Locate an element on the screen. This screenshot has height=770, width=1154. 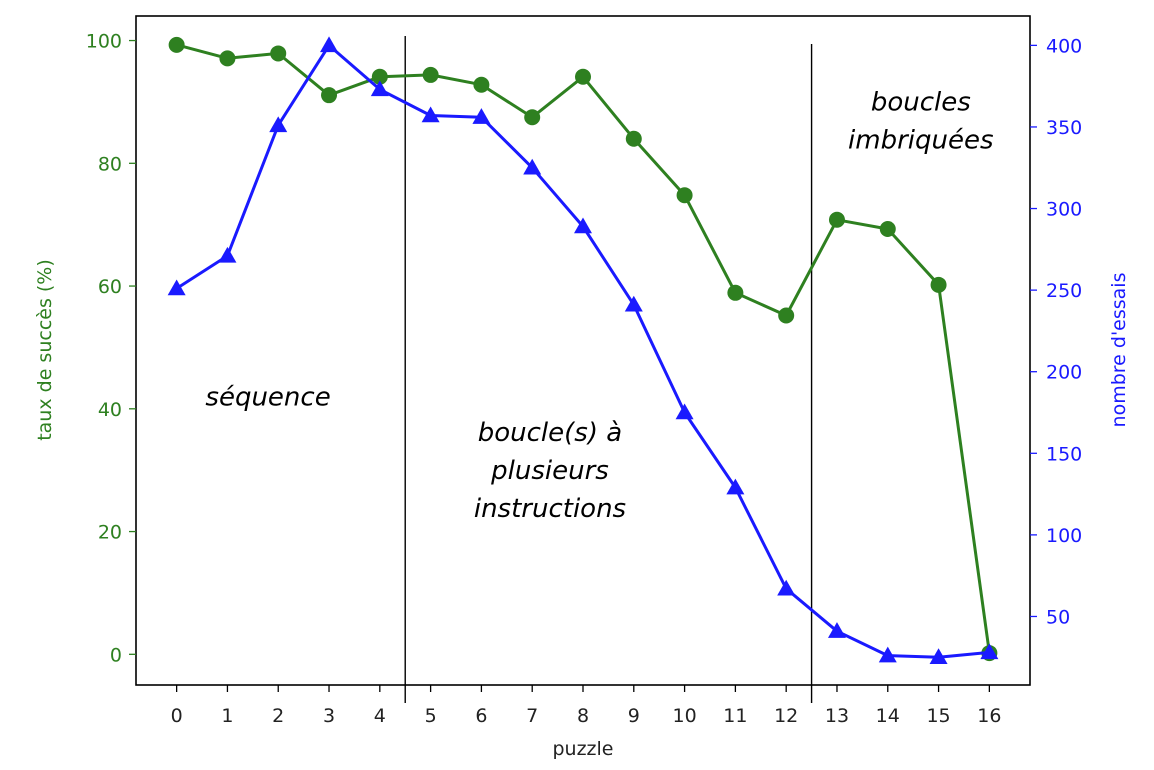
x-tick-label: 10 is located at coordinates (684, 716).